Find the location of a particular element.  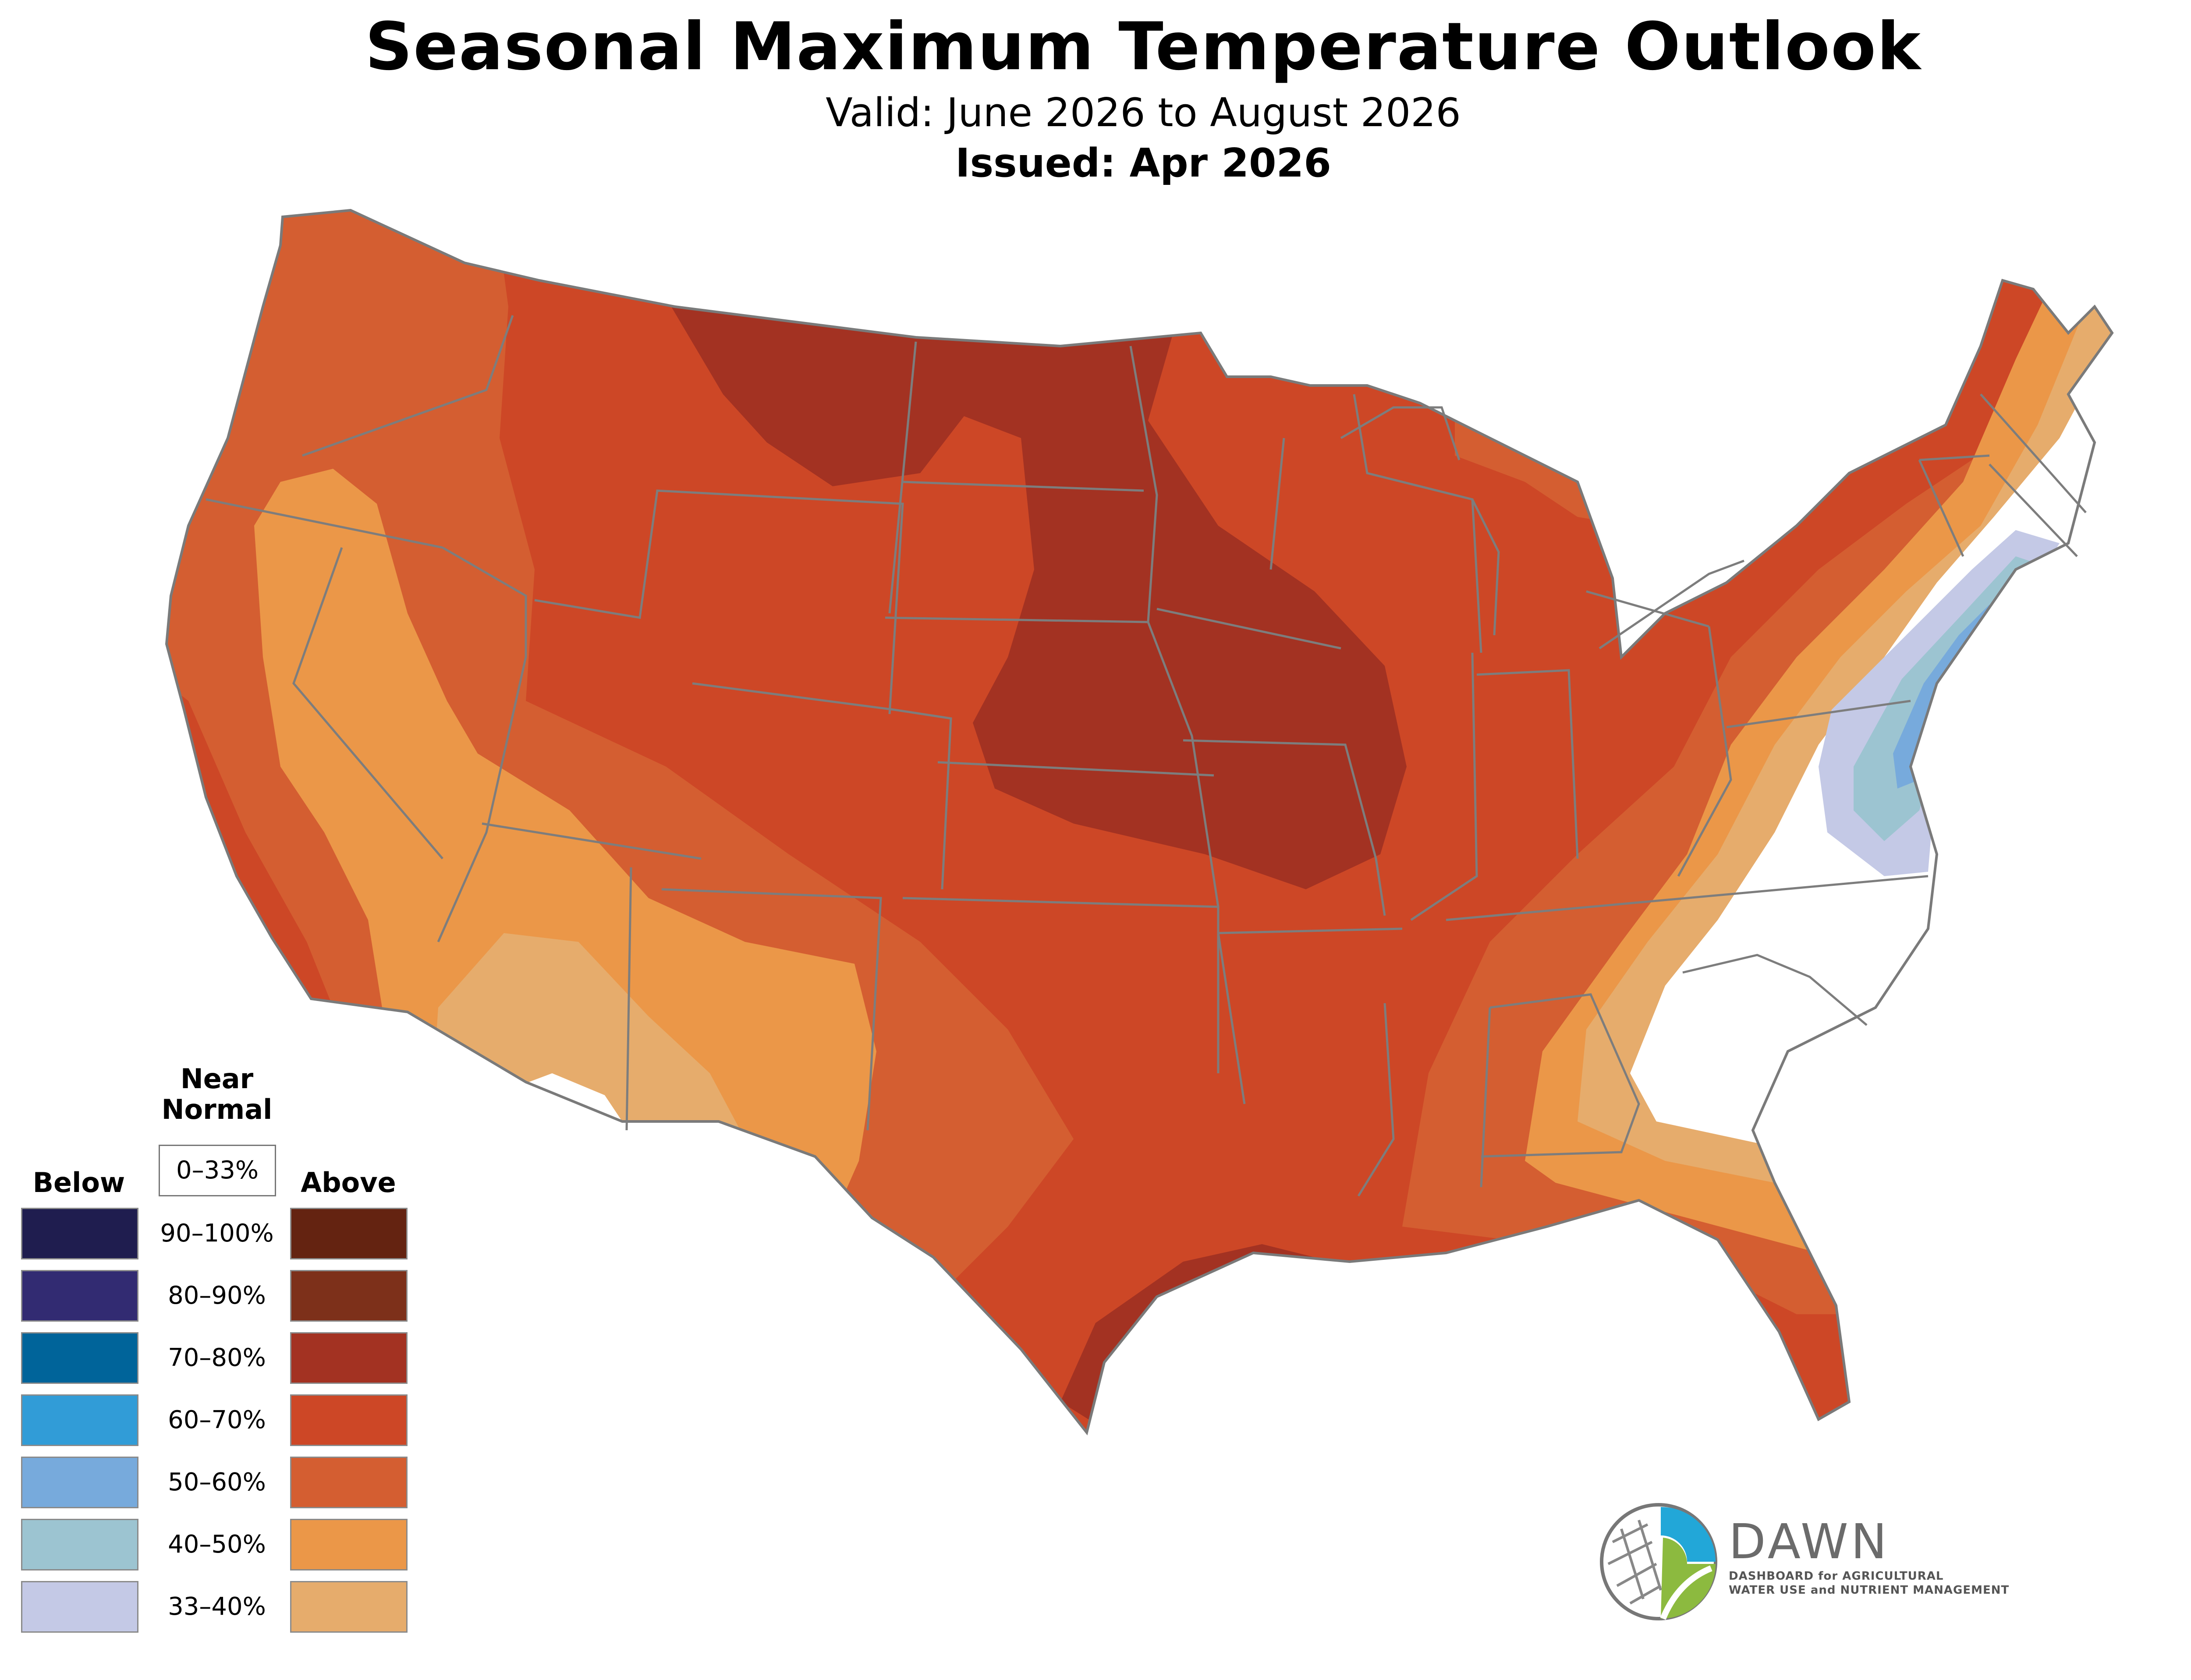

dawn-logo-icon is located at coordinates (1658, 1561).